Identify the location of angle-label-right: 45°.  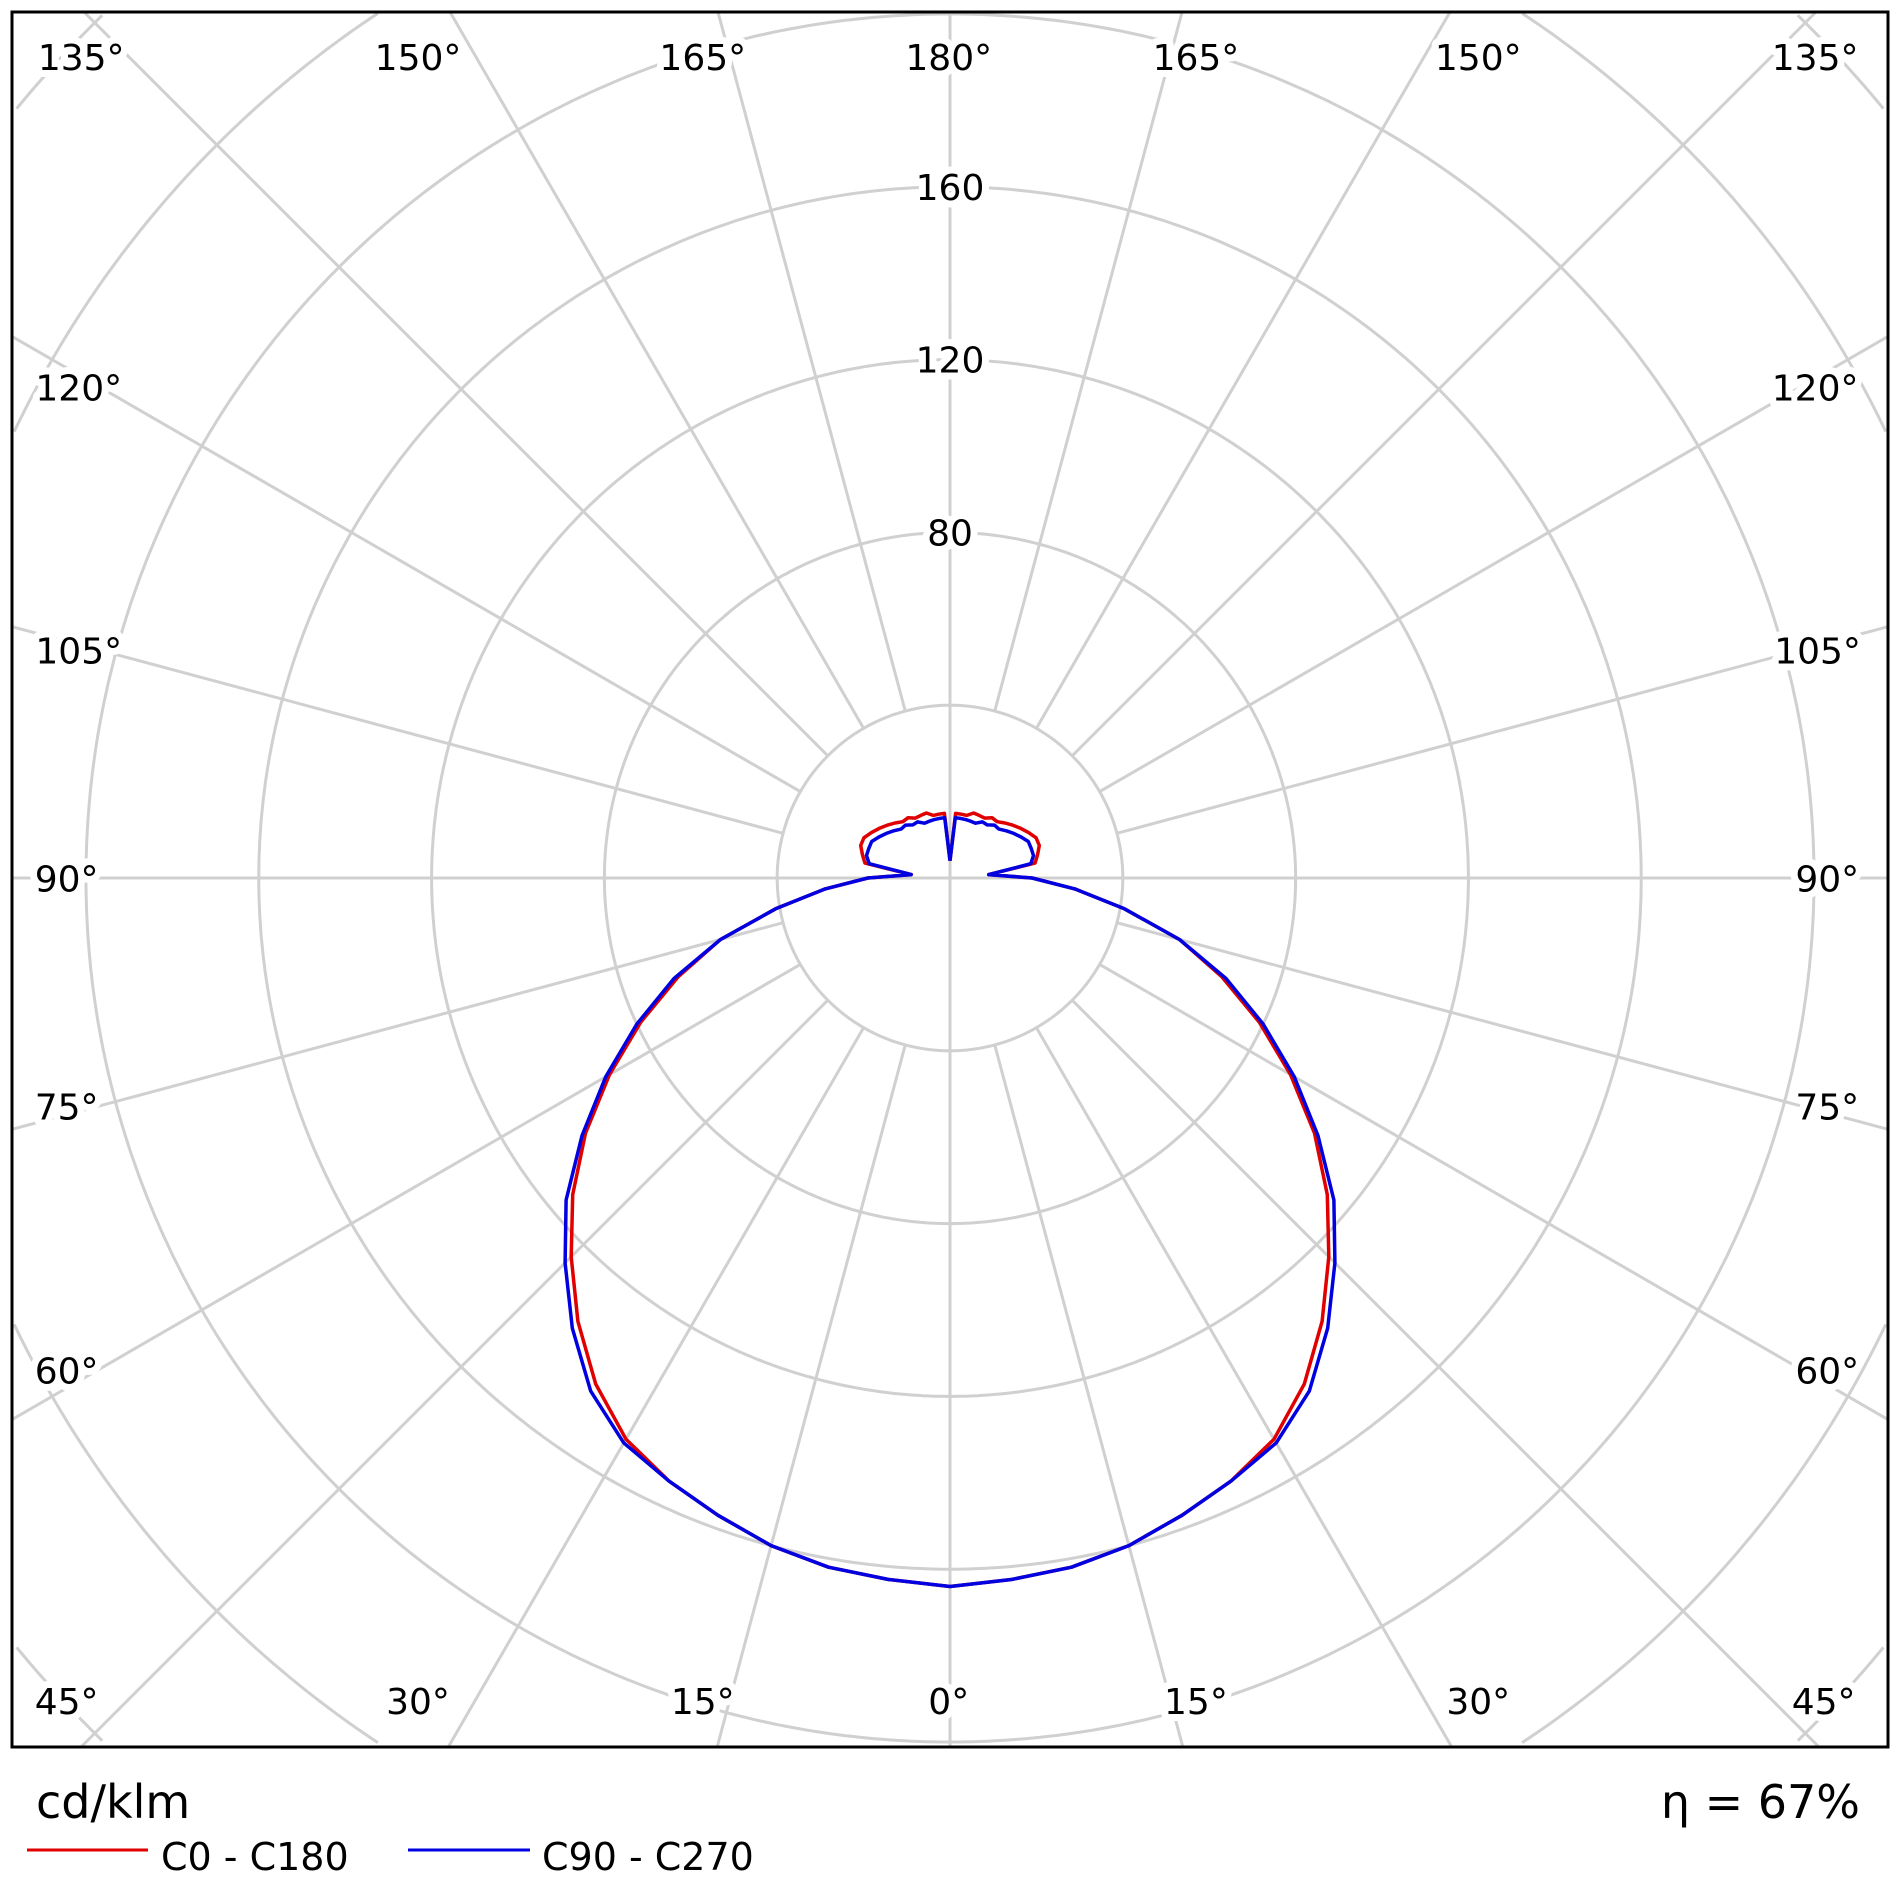
(1824, 1702).